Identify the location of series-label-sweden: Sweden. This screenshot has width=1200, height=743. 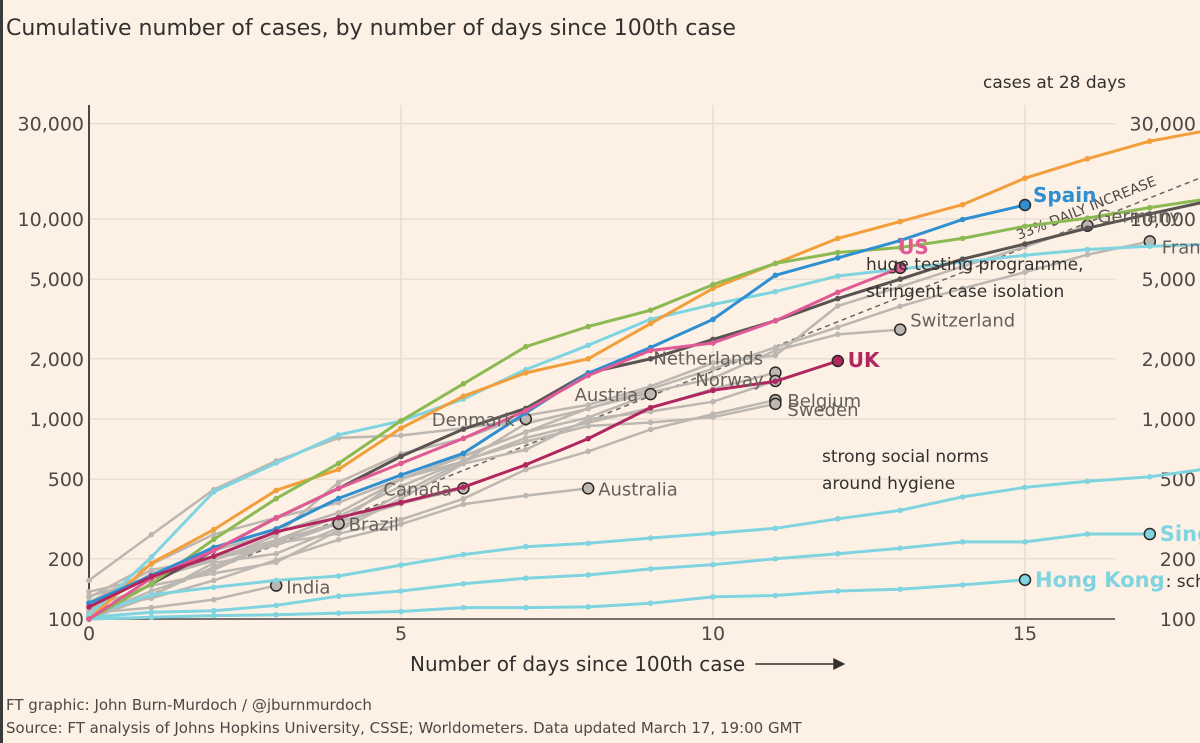
(822, 410).